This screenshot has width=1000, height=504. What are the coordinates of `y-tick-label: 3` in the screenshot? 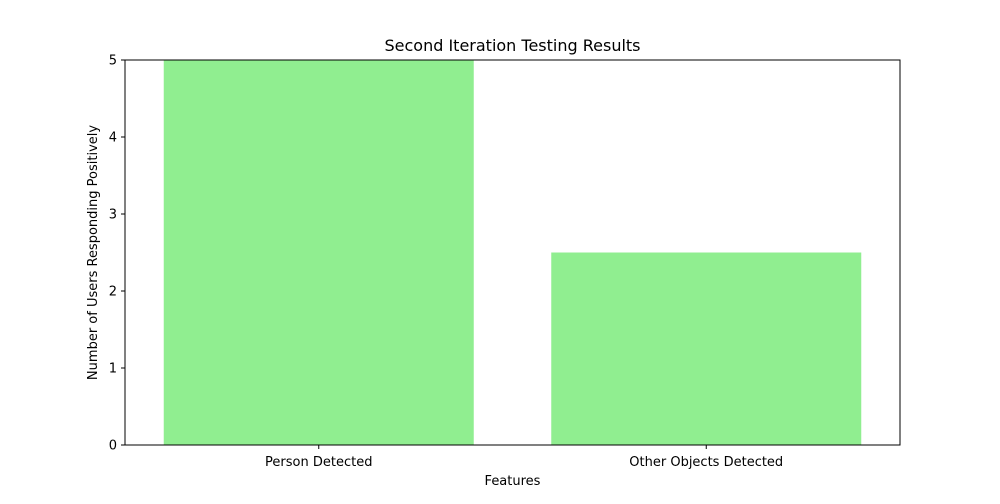 It's located at (113, 215).